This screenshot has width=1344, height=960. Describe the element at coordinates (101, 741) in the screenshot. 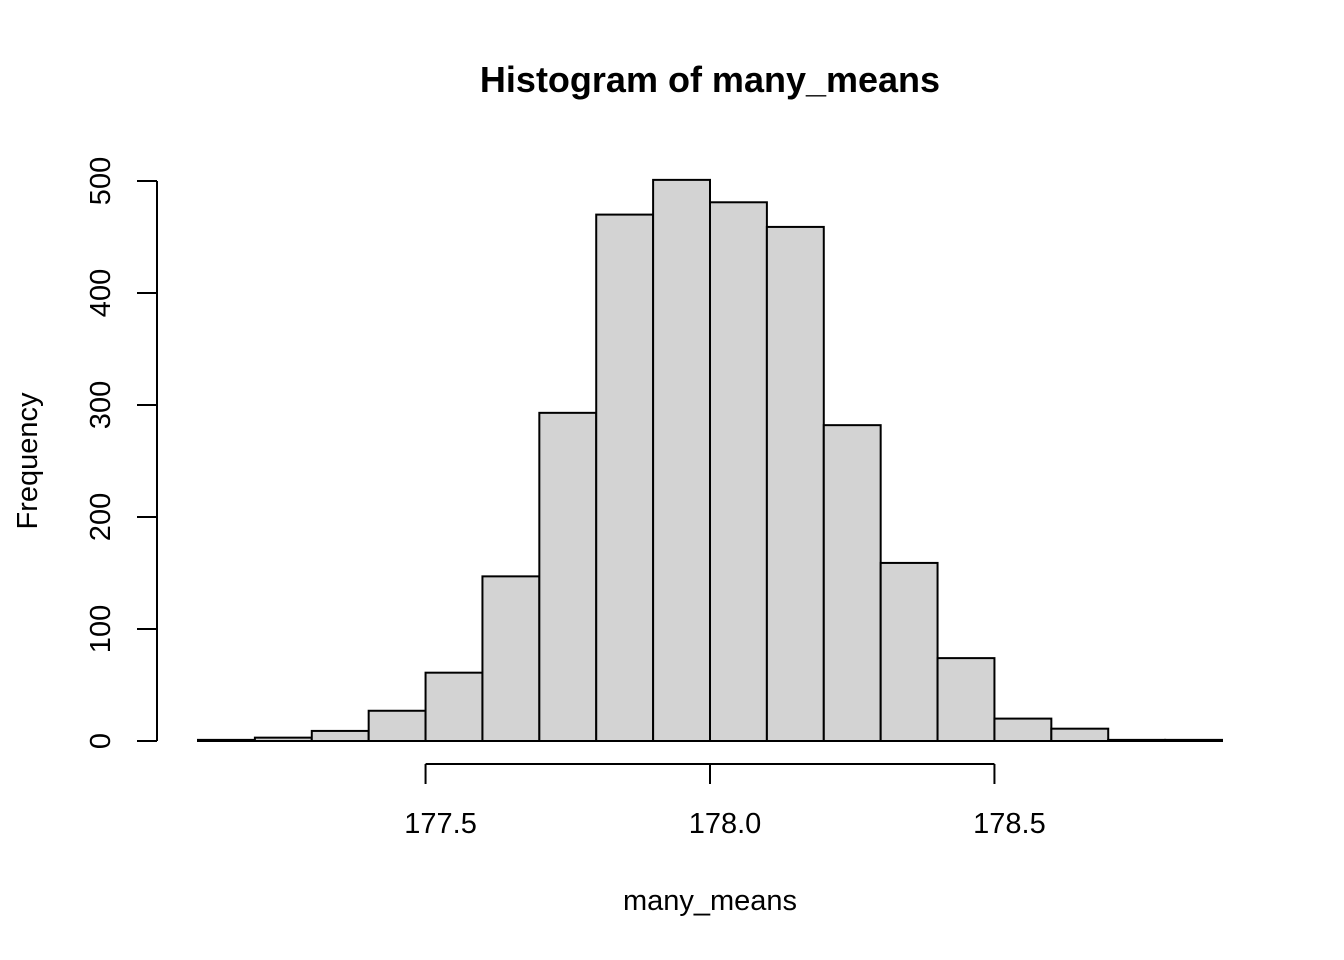

I see `y-tick-label: 0` at that location.